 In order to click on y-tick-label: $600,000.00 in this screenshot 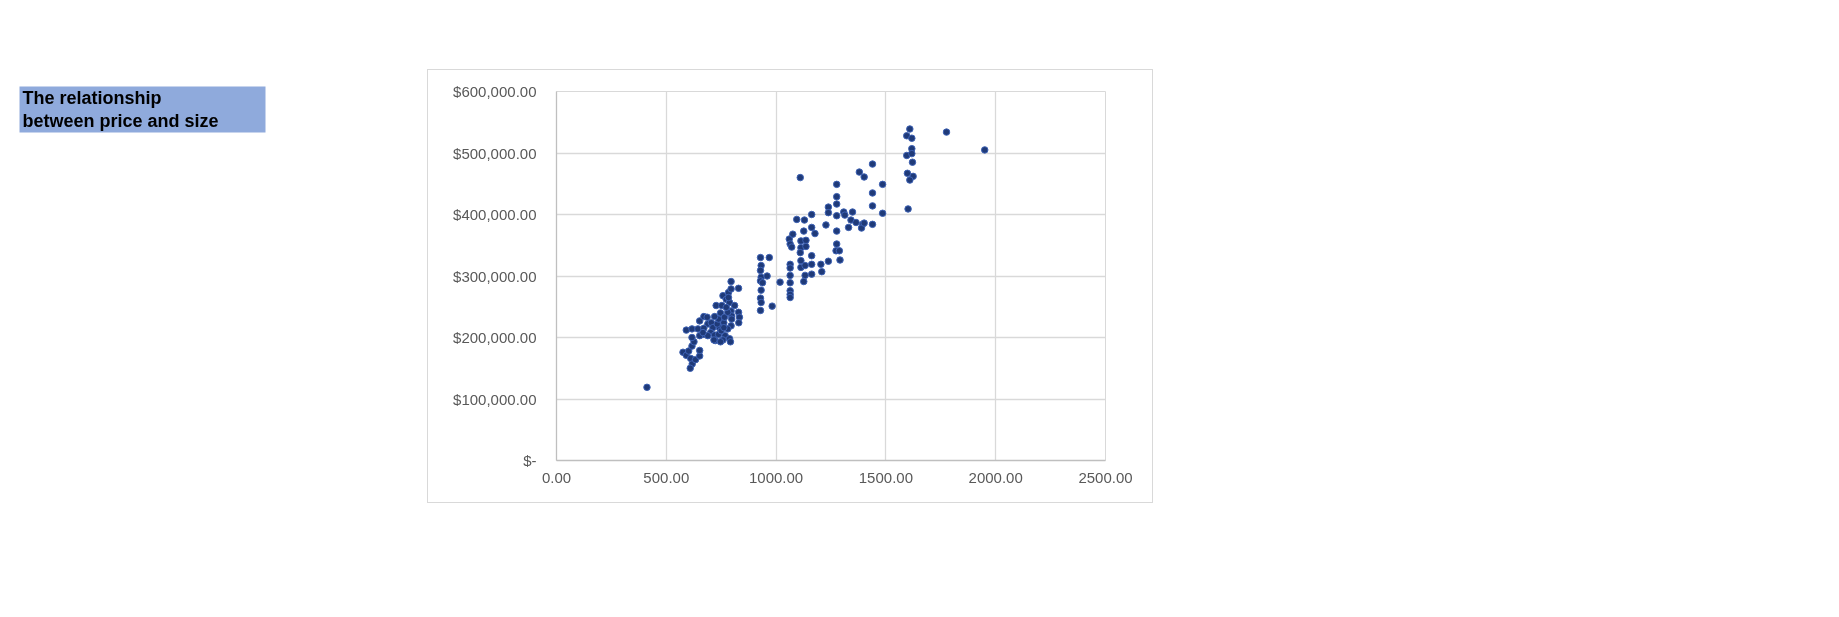, I will do `click(495, 91)`.